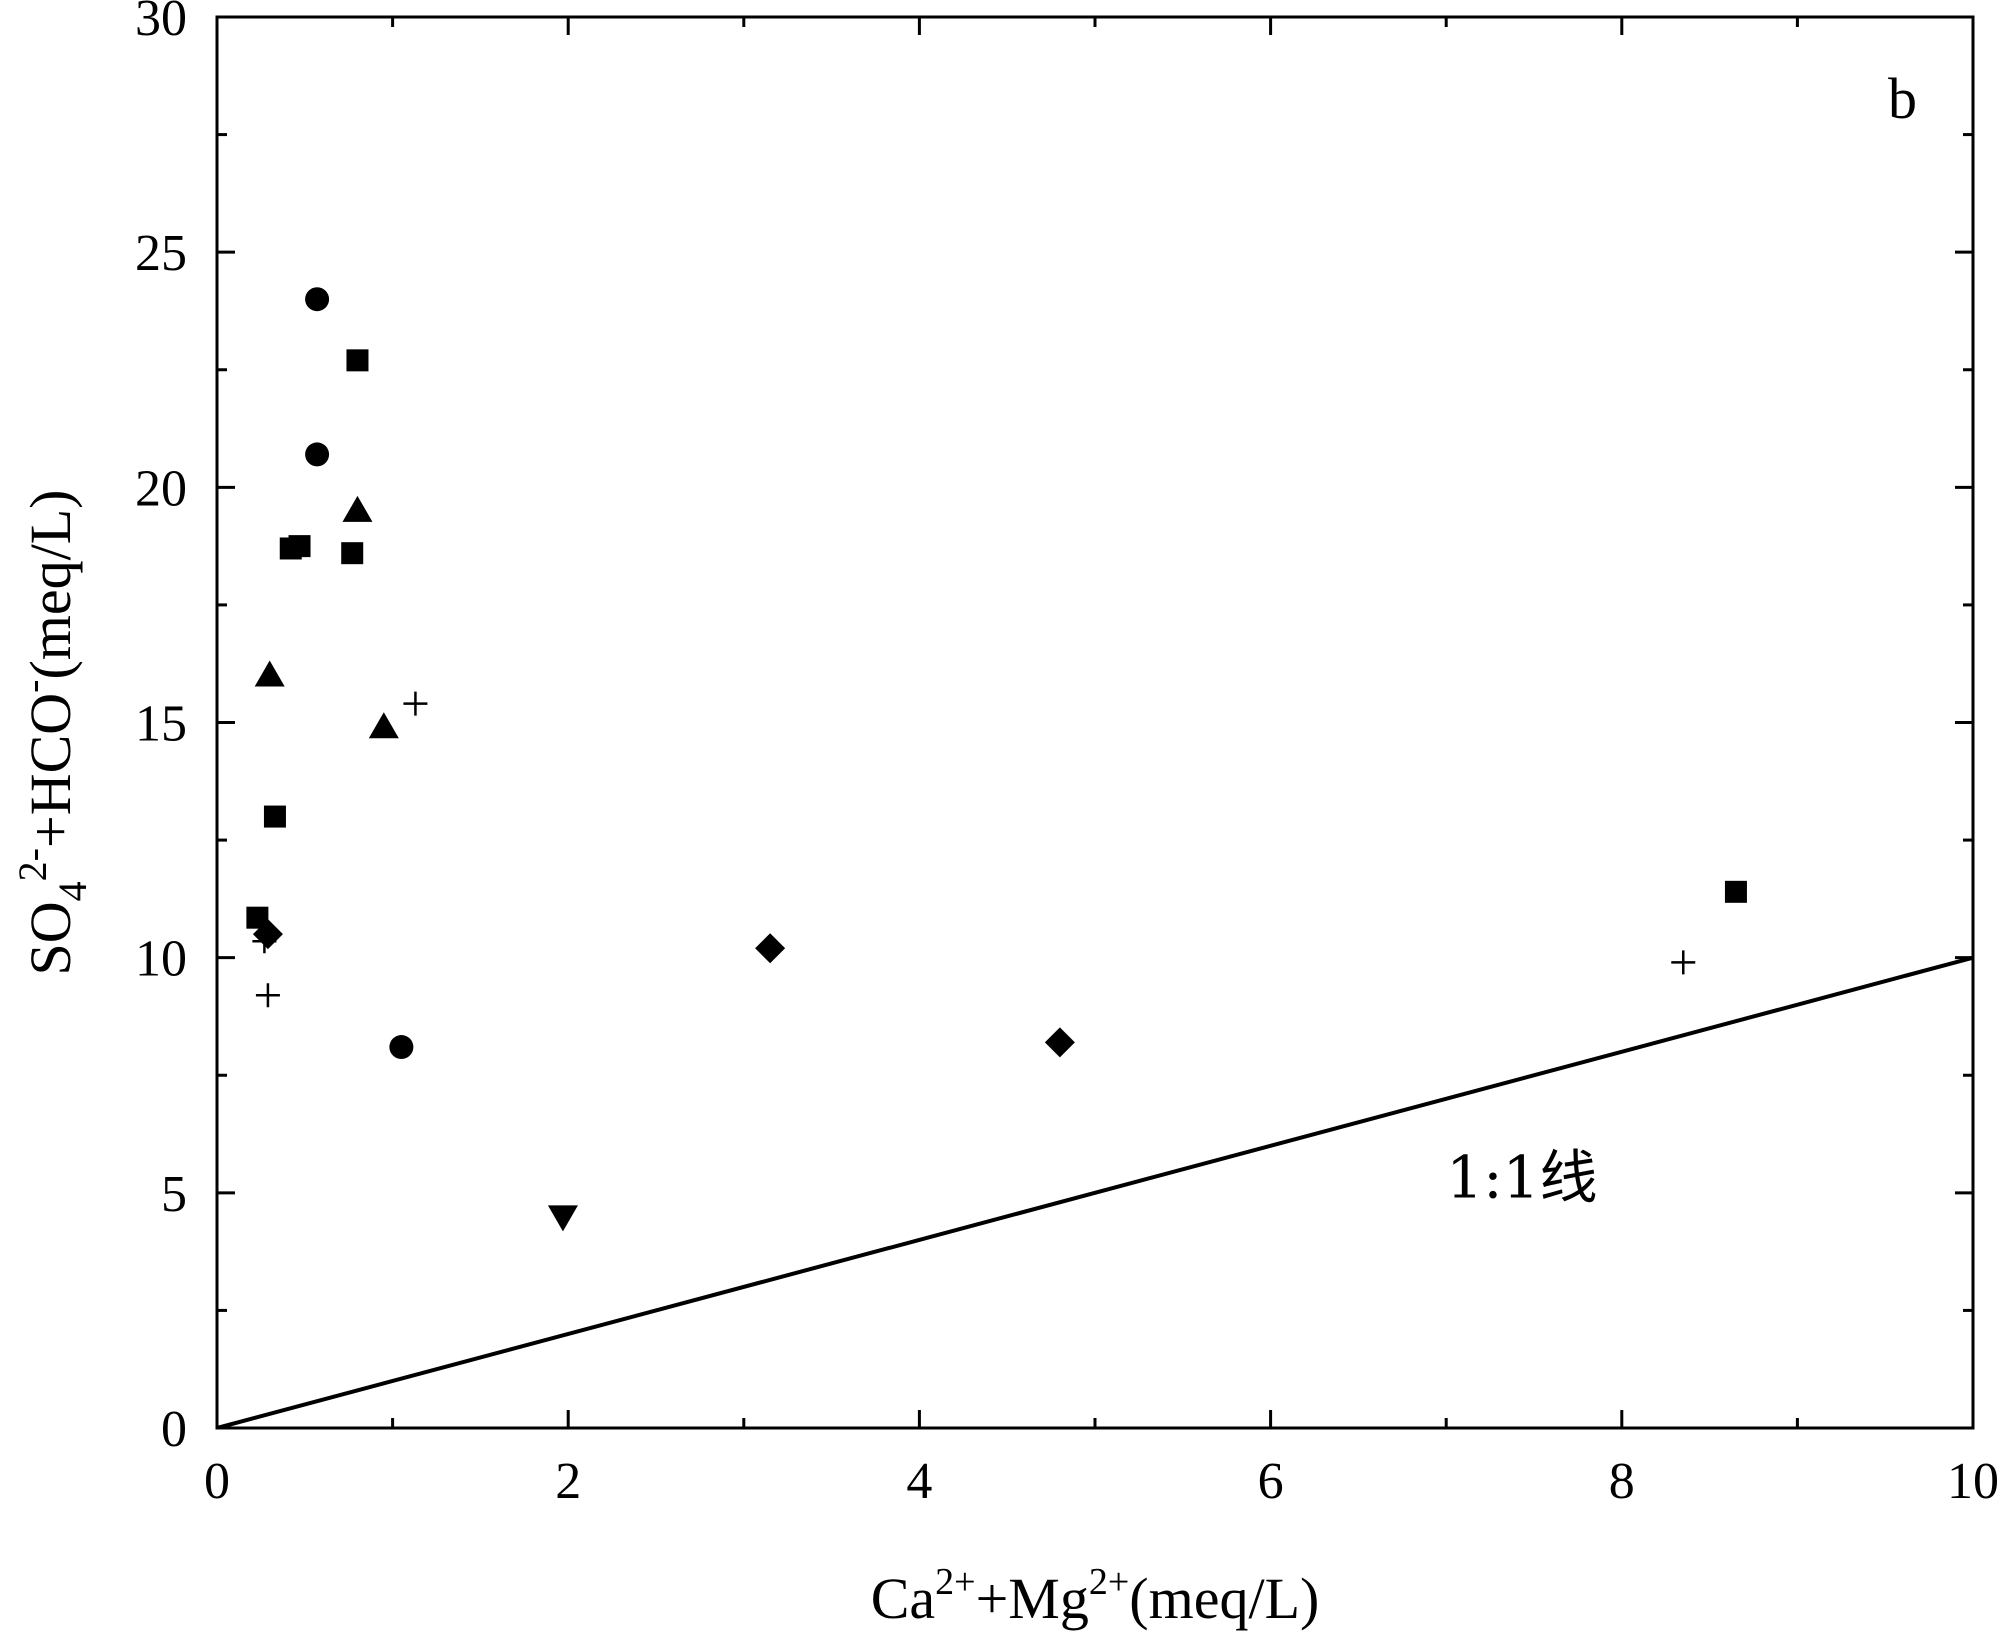 Image resolution: width=2000 pixels, height=1643 pixels. I want to click on y-tick-label: 15, so click(161, 724).